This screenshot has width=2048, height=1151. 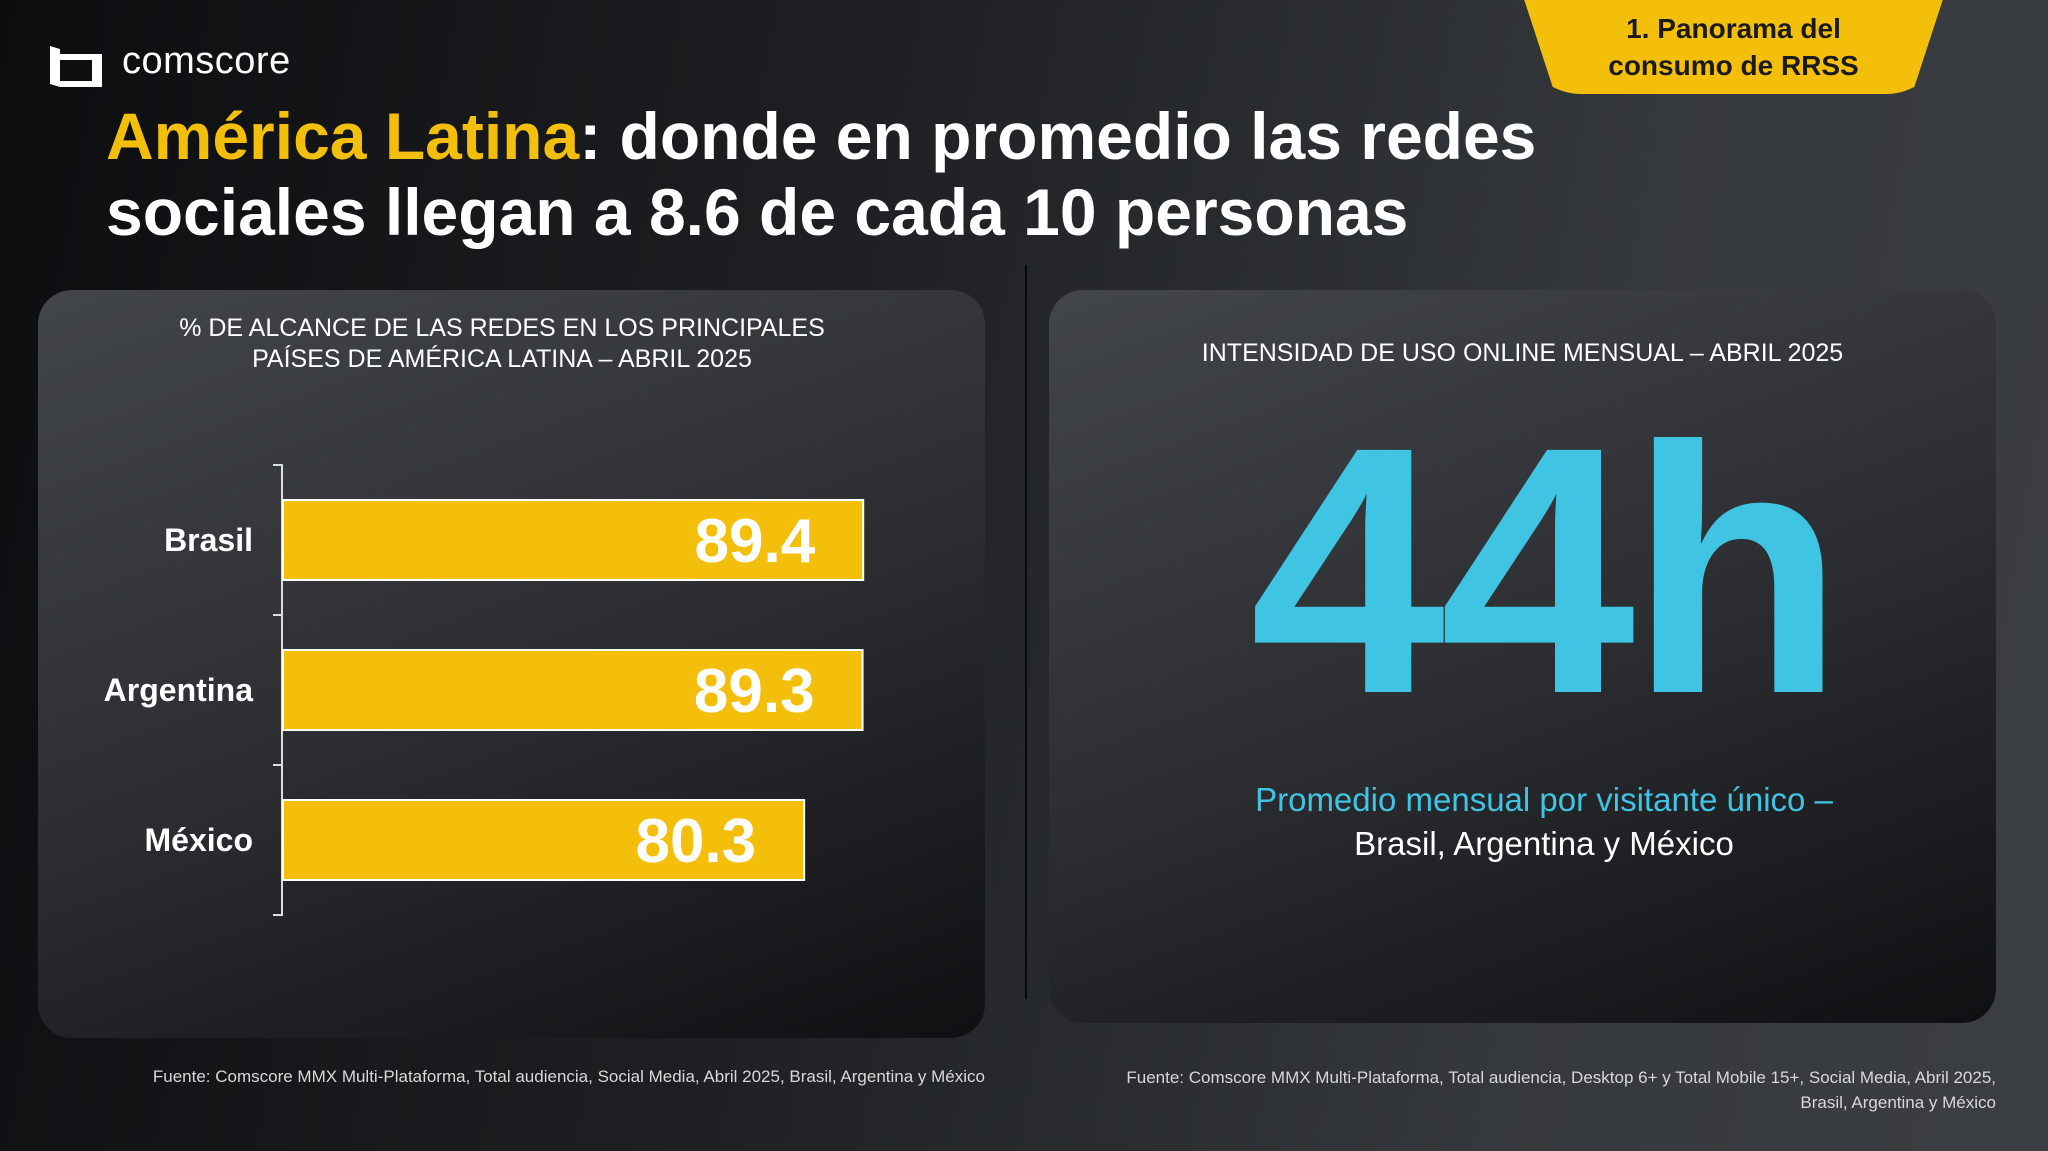 What do you see at coordinates (206, 61) in the screenshot?
I see `brand-name: comscore` at bounding box center [206, 61].